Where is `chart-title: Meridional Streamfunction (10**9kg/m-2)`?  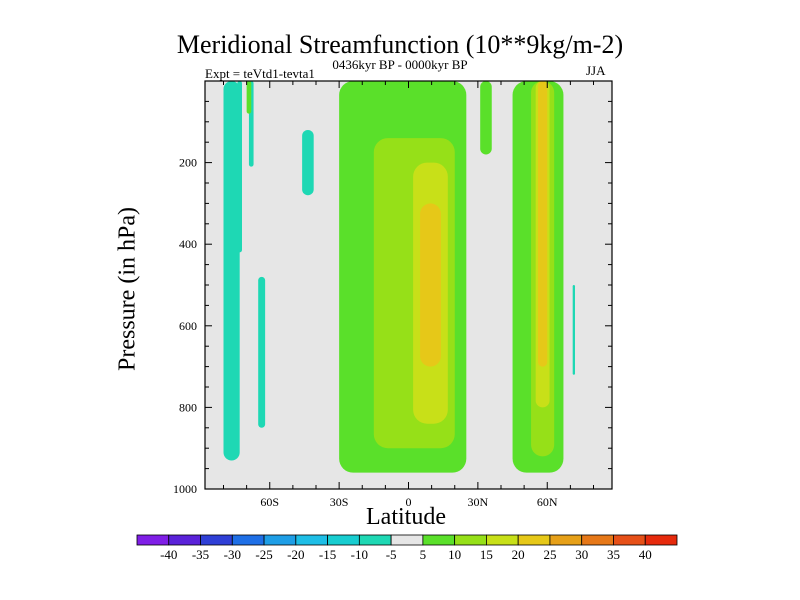 chart-title: Meridional Streamfunction (10**9kg/m-2) is located at coordinates (400, 44).